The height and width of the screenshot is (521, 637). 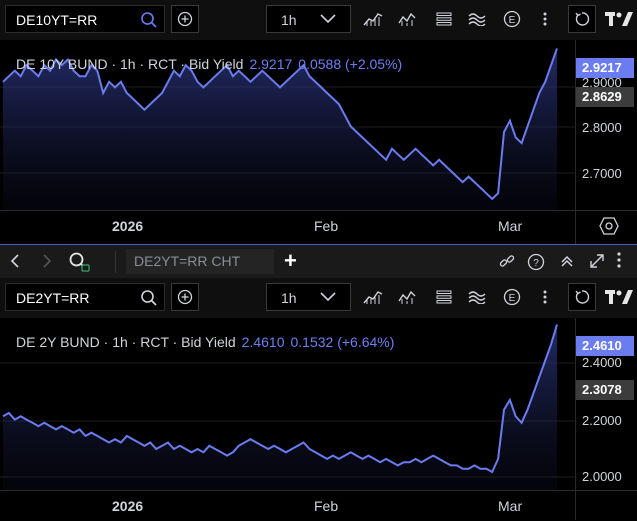 What do you see at coordinates (308, 297) in the screenshot?
I see `bottom-interval-select: 1h` at bounding box center [308, 297].